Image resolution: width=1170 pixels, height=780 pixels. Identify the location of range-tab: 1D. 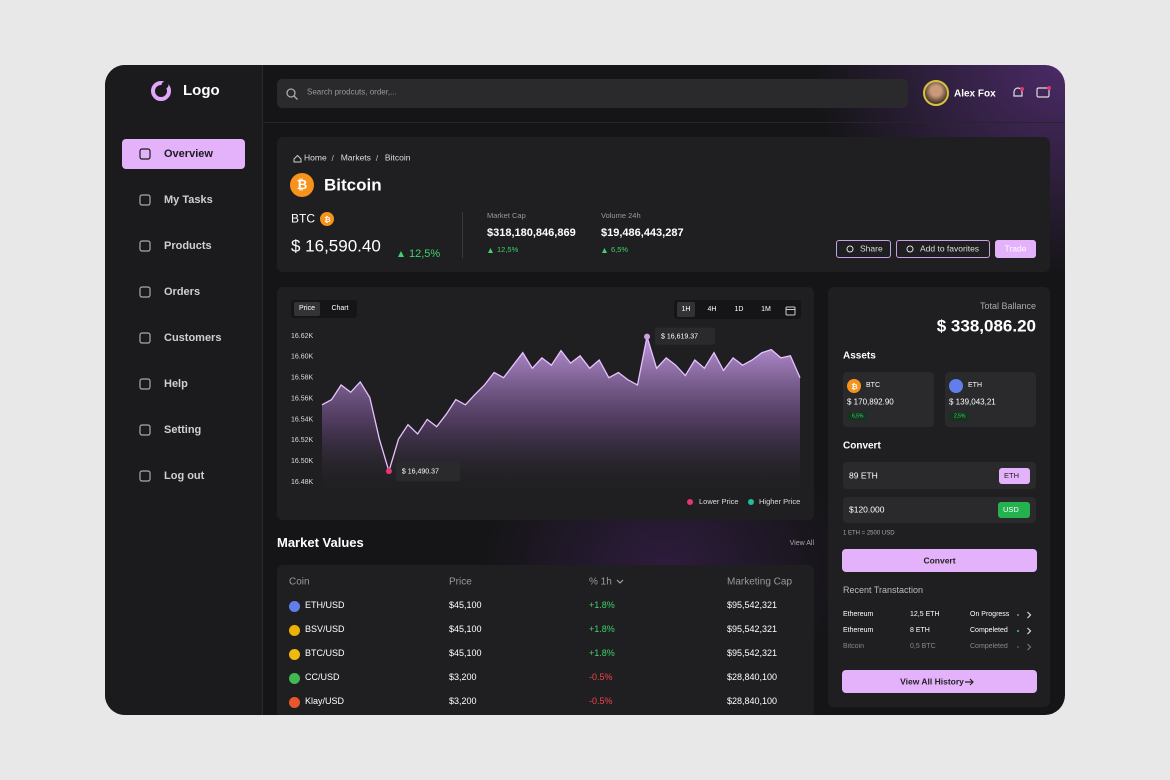
(739, 310).